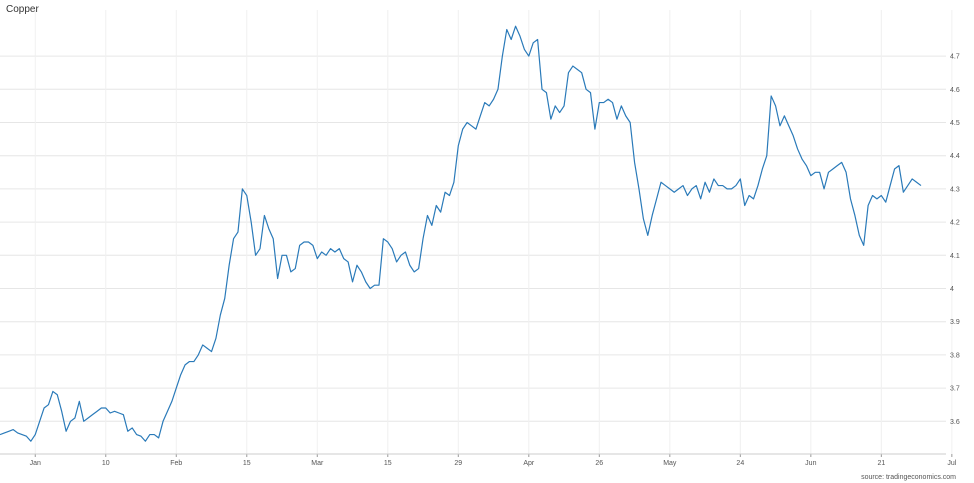 The height and width of the screenshot is (483, 974). I want to click on x-tick-label: Jun, so click(810, 463).